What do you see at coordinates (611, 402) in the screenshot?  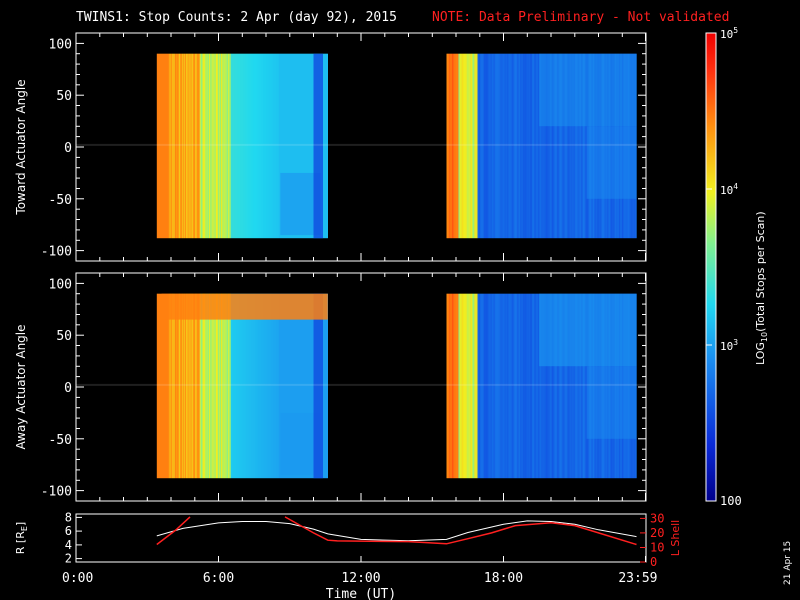 I see `heatmap-mid-region` at bounding box center [611, 402].